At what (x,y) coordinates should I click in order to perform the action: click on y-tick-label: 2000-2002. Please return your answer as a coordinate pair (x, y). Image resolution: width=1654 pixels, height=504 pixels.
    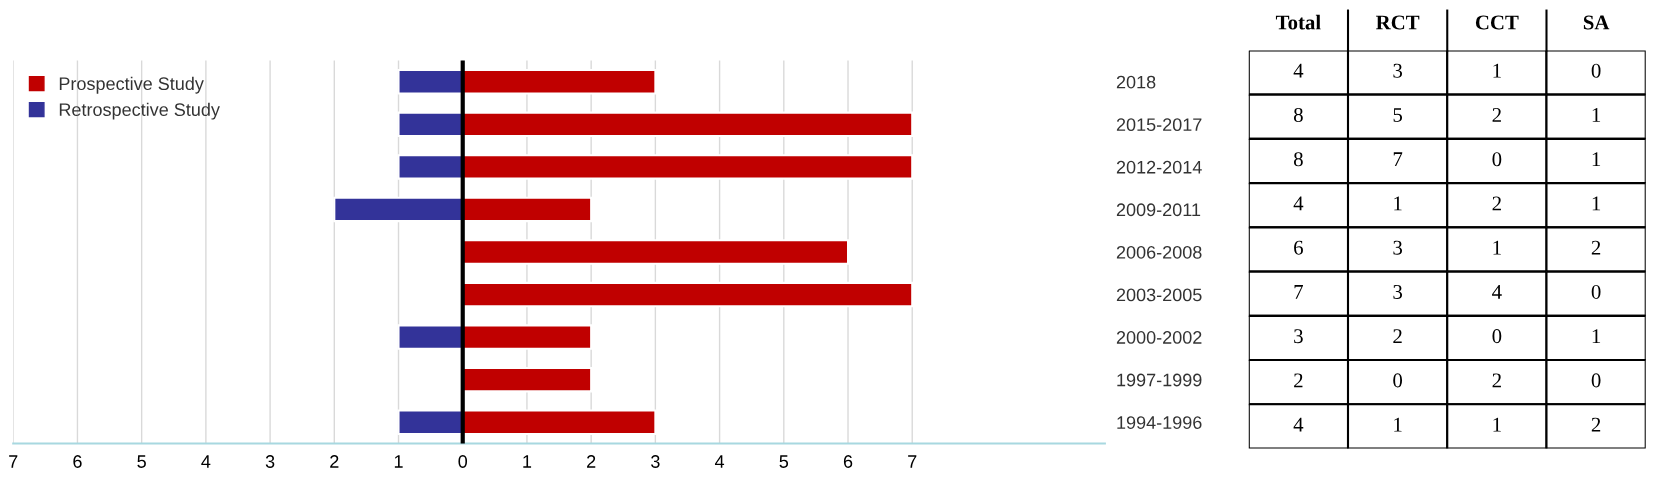
    Looking at the image, I should click on (1159, 337).